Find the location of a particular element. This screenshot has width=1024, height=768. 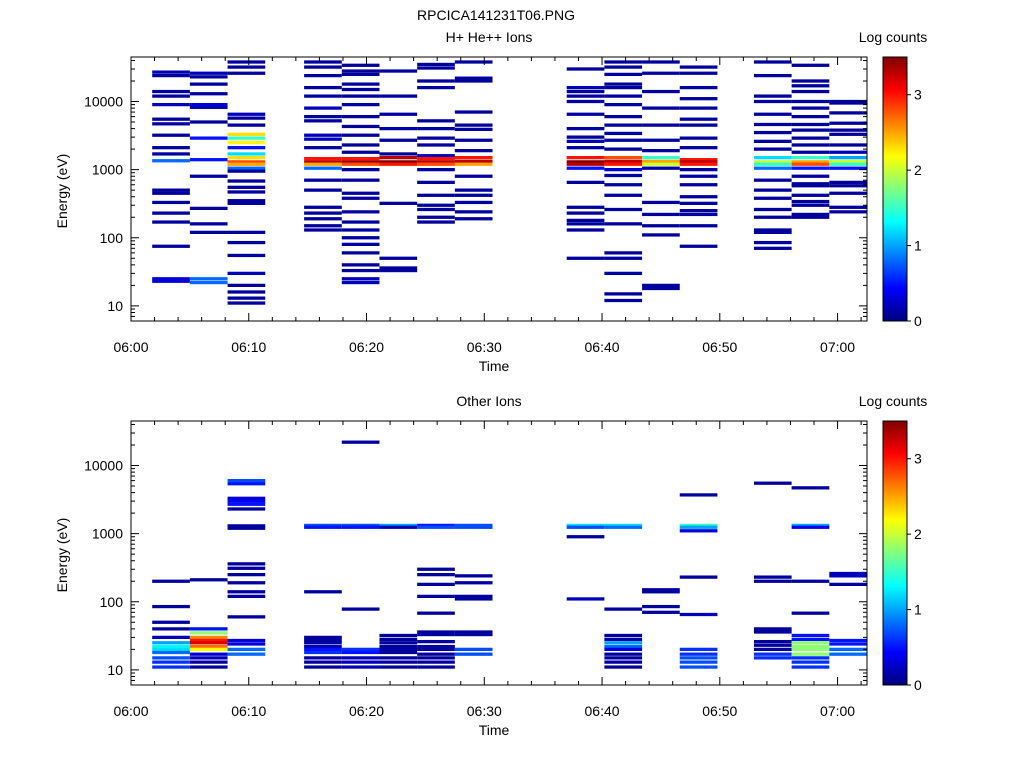

x-tick-label: 06:20 is located at coordinates (366, 711).